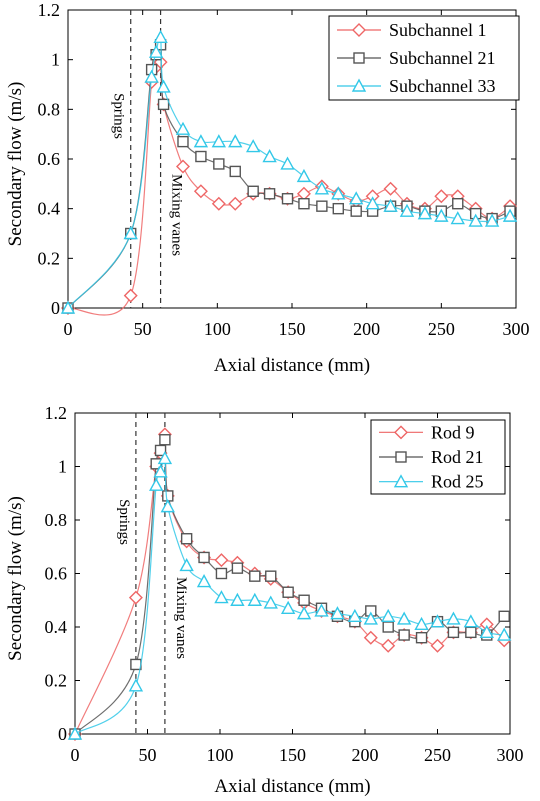  Describe the element at coordinates (437, 755) in the screenshot. I see `x-tick-label: 250` at that location.